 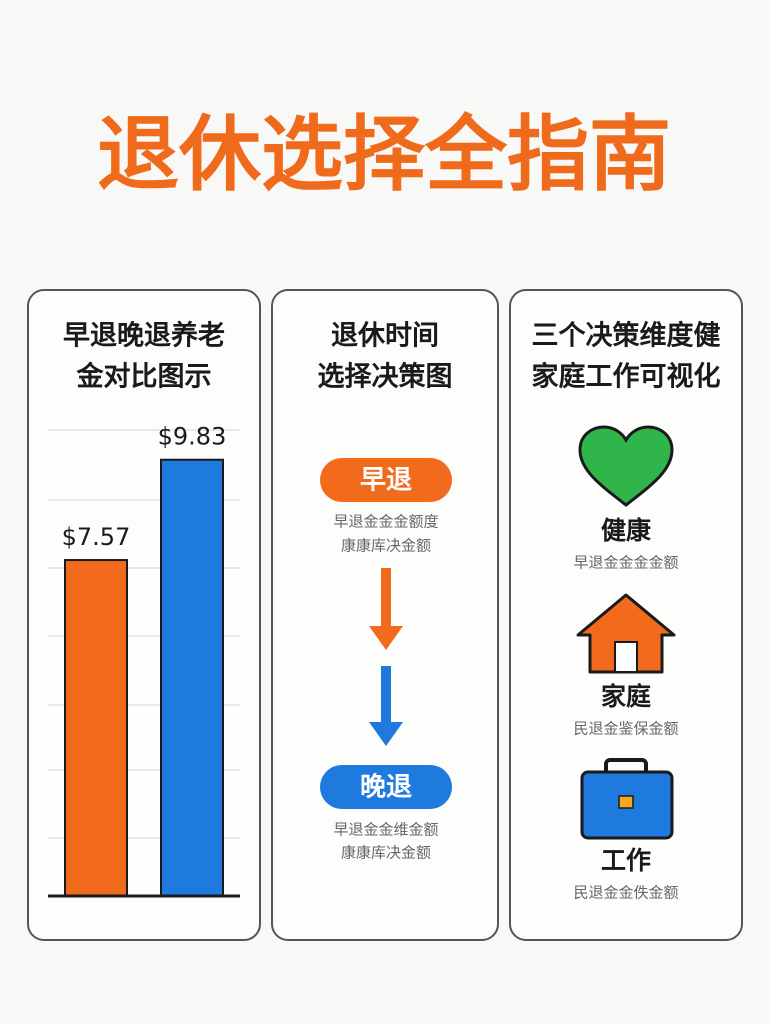 What do you see at coordinates (144, 377) in the screenshot?
I see `chart-title: 金对比图示` at bounding box center [144, 377].